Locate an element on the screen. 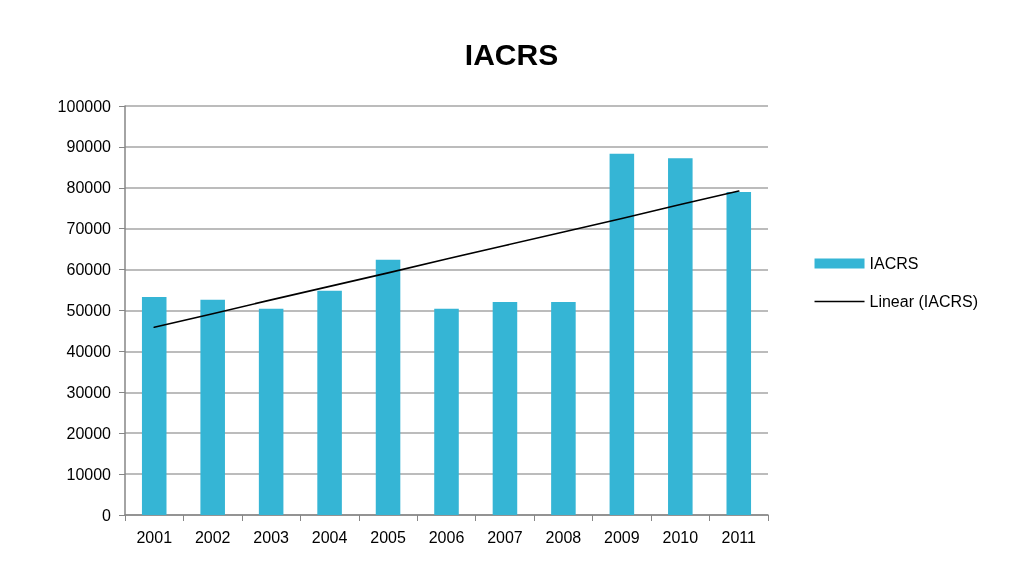 The width and height of the screenshot is (1023, 565). x-tick-label: 2006 is located at coordinates (446, 537).